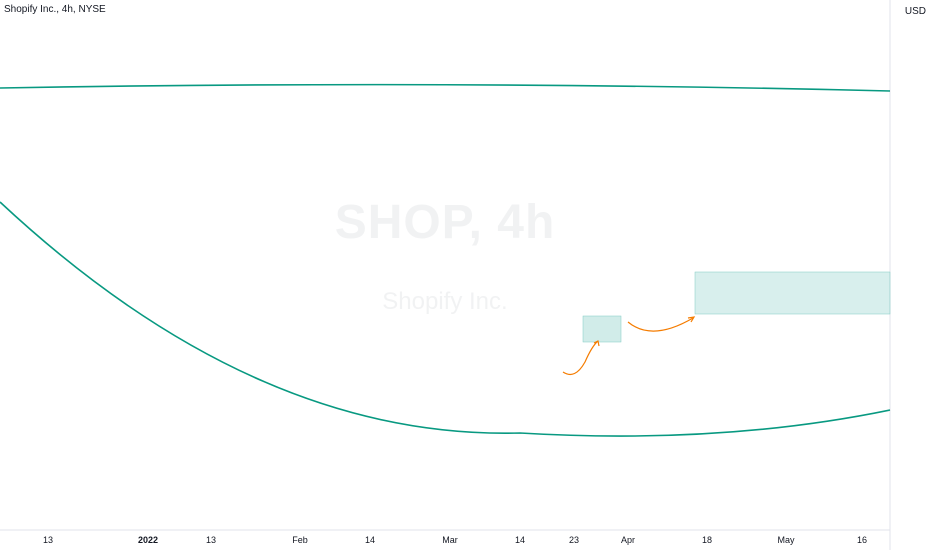 Image resolution: width=932 pixels, height=550 pixels. What do you see at coordinates (445, 301) in the screenshot?
I see `watermark-name: Shopify Inc.` at bounding box center [445, 301].